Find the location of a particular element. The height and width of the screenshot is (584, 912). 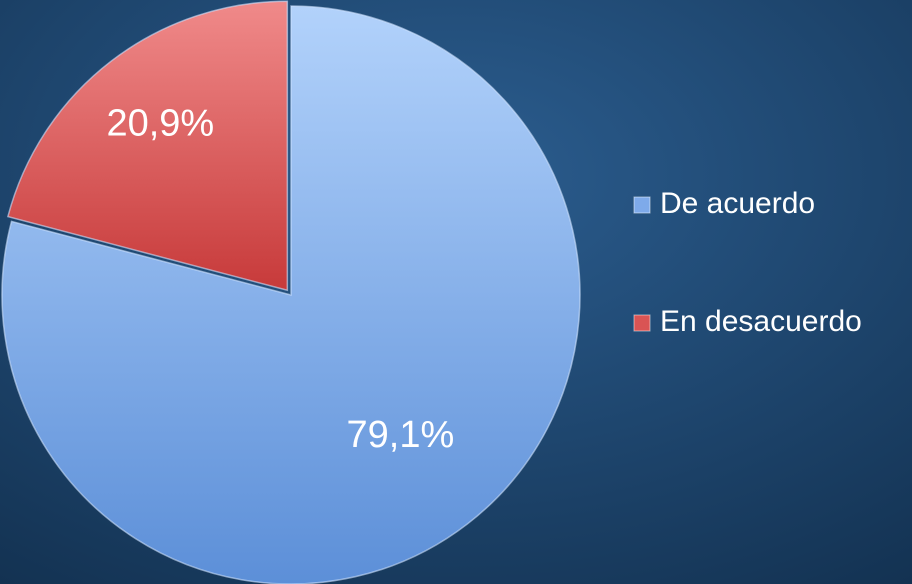

data-label: 79,1% is located at coordinates (401, 435).